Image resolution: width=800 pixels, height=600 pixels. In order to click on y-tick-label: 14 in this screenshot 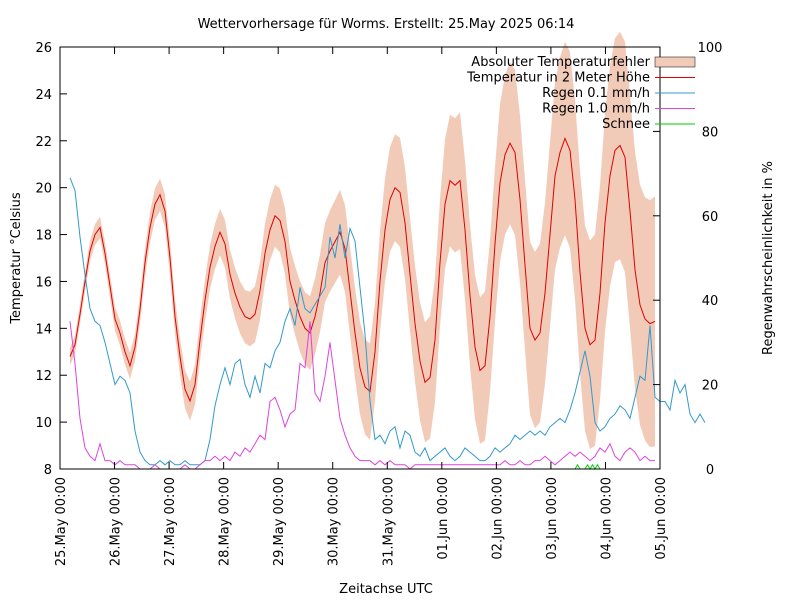, I will do `click(43, 329)`.